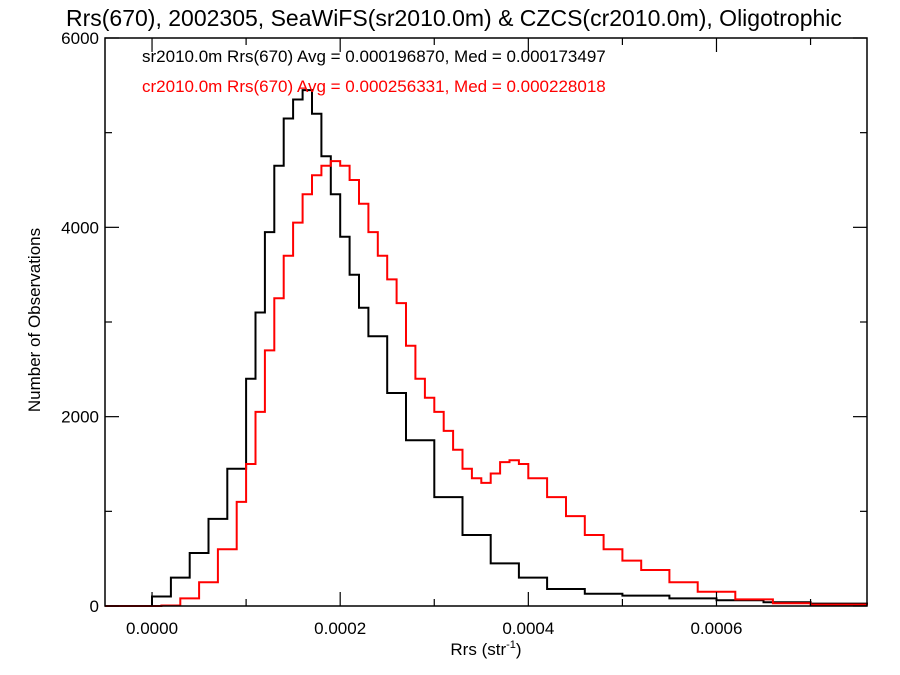  Describe the element at coordinates (80, 417) in the screenshot. I see `y-tick-label: 2000` at that location.